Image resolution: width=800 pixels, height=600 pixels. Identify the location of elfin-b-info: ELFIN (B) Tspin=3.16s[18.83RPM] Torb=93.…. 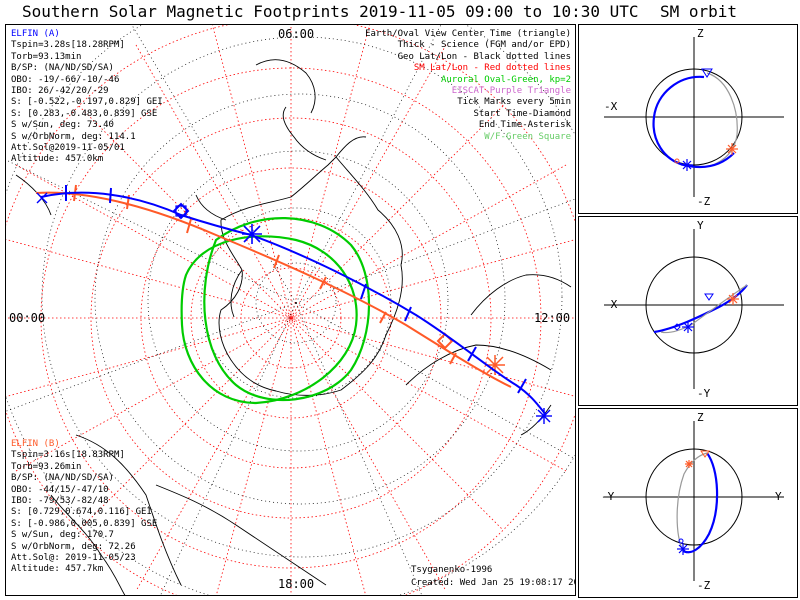
(84, 507).